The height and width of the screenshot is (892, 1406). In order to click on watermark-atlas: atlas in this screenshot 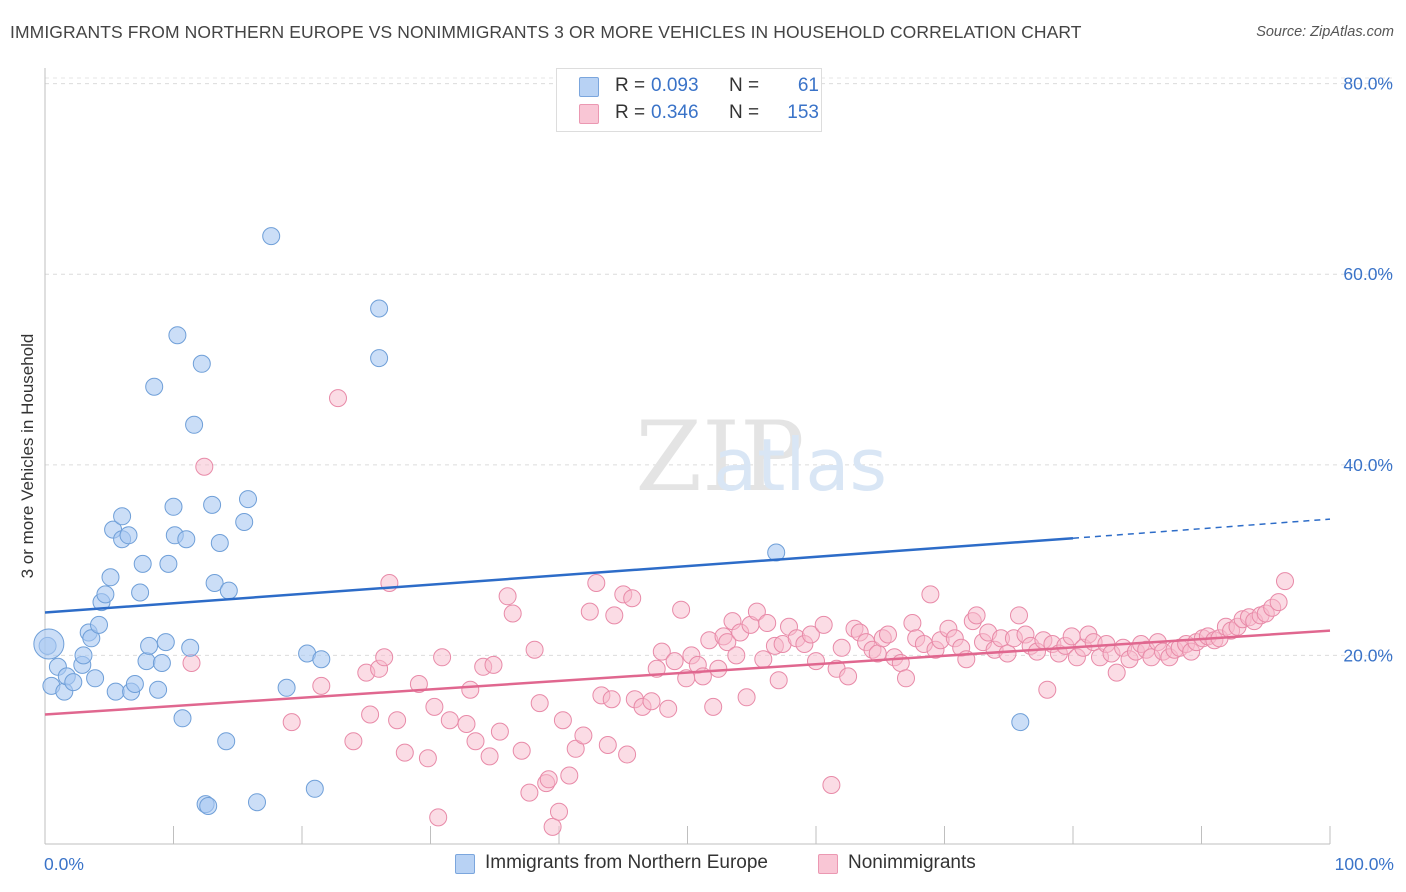, I will do `click(800, 465)`.